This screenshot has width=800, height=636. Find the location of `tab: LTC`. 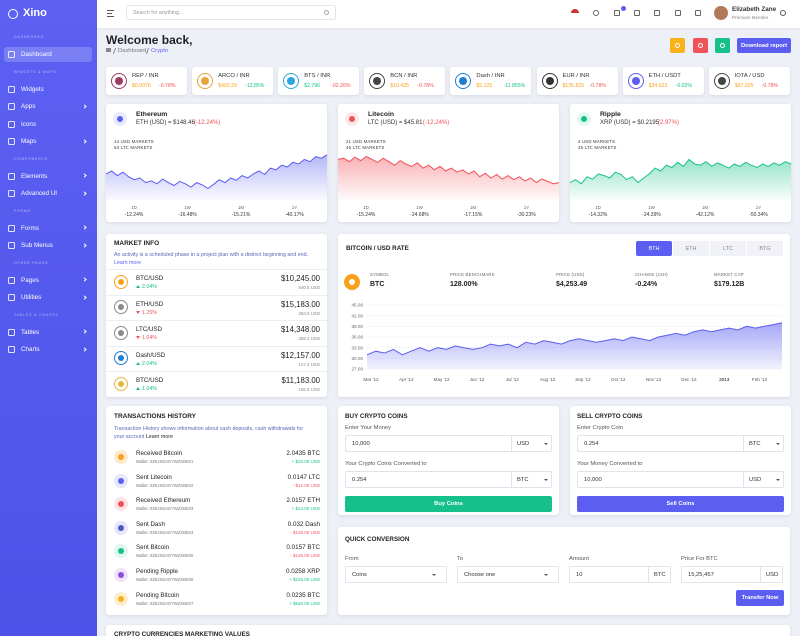

tab: LTC is located at coordinates (728, 248).